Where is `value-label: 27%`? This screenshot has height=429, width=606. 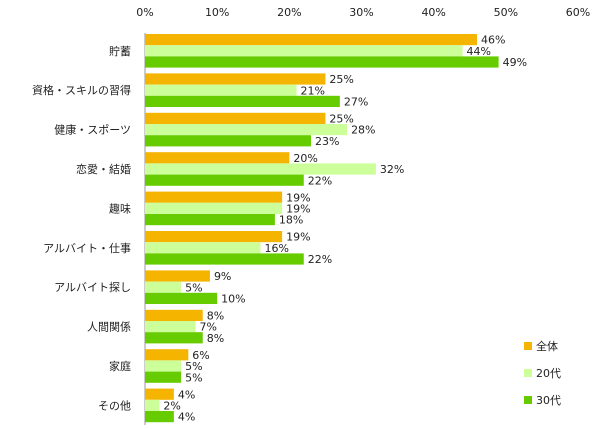
value-label: 27% is located at coordinates (356, 102).